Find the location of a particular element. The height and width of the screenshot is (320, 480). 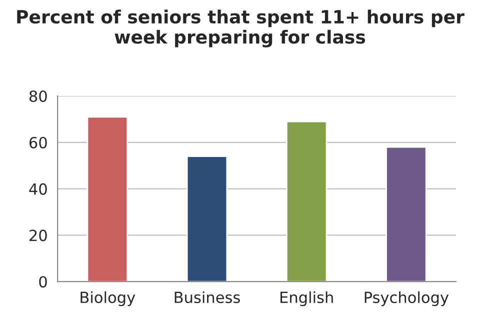

chart-title: Percent of seniors that spent 11+ hours per week preparing for class is located at coordinates (240, 29).